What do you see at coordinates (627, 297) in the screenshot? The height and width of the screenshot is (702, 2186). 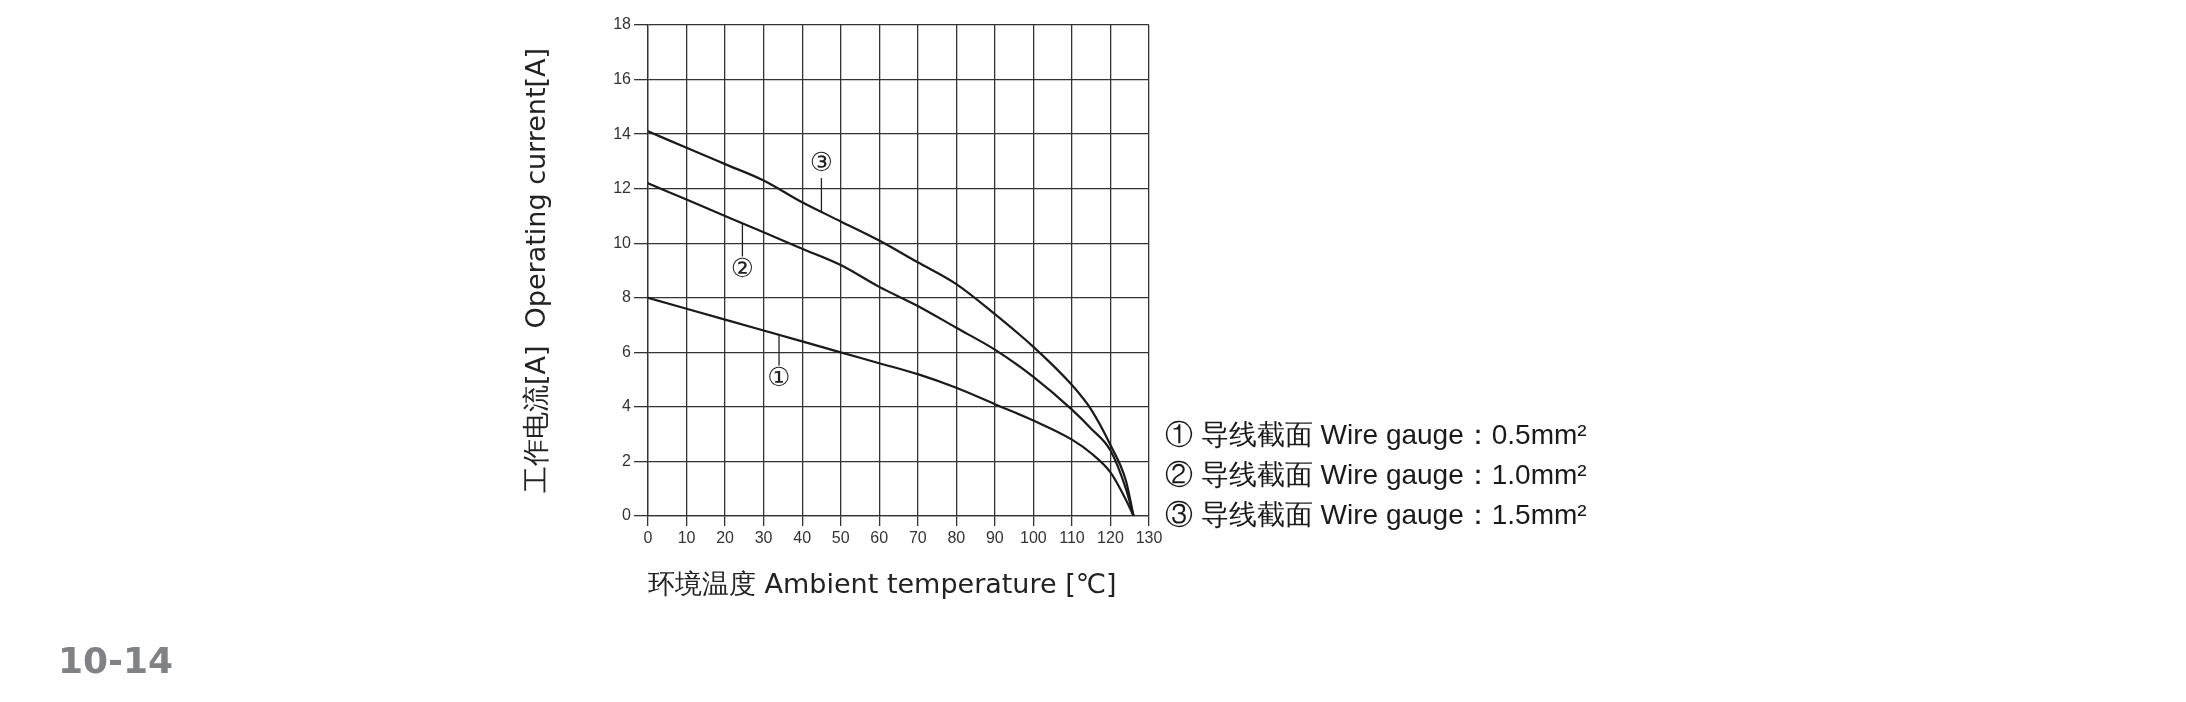 I see `y-tick-label: 8` at bounding box center [627, 297].